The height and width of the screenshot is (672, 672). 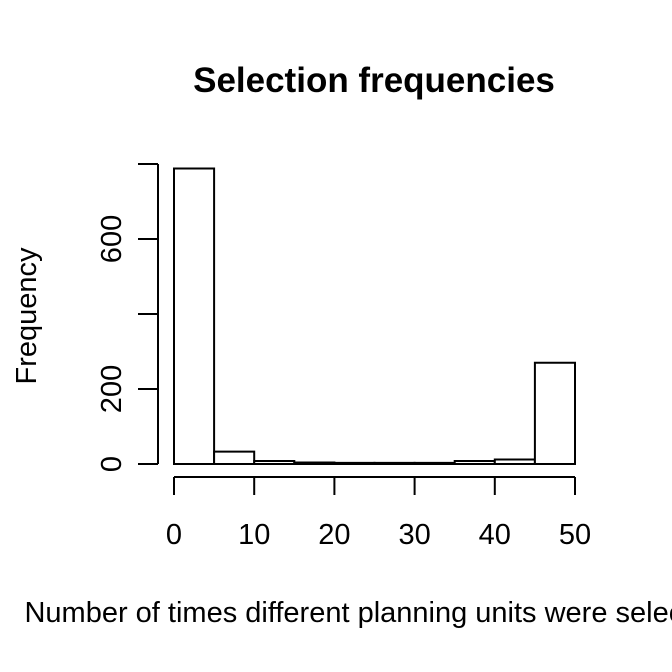 What do you see at coordinates (575, 535) in the screenshot?
I see `x-tick-label: 50` at bounding box center [575, 535].